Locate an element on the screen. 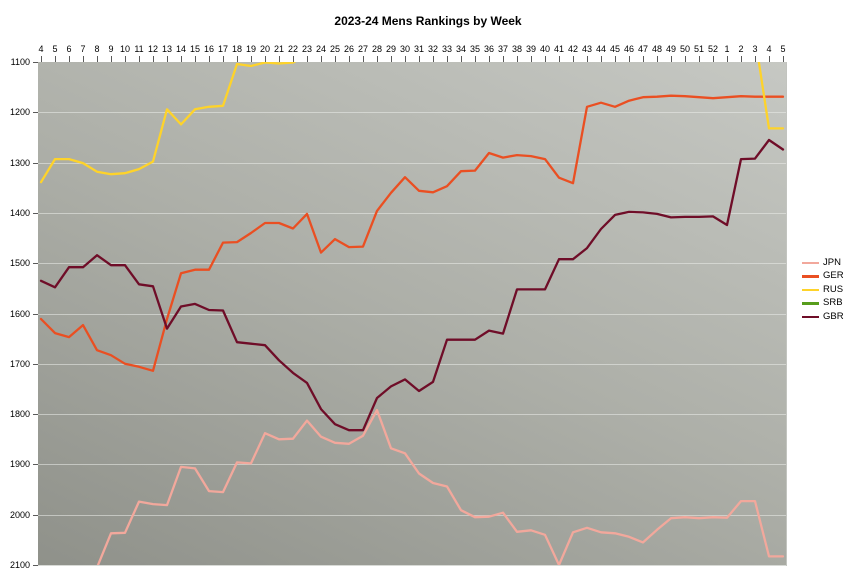  x-tick-label: 2 is located at coordinates (741, 49).